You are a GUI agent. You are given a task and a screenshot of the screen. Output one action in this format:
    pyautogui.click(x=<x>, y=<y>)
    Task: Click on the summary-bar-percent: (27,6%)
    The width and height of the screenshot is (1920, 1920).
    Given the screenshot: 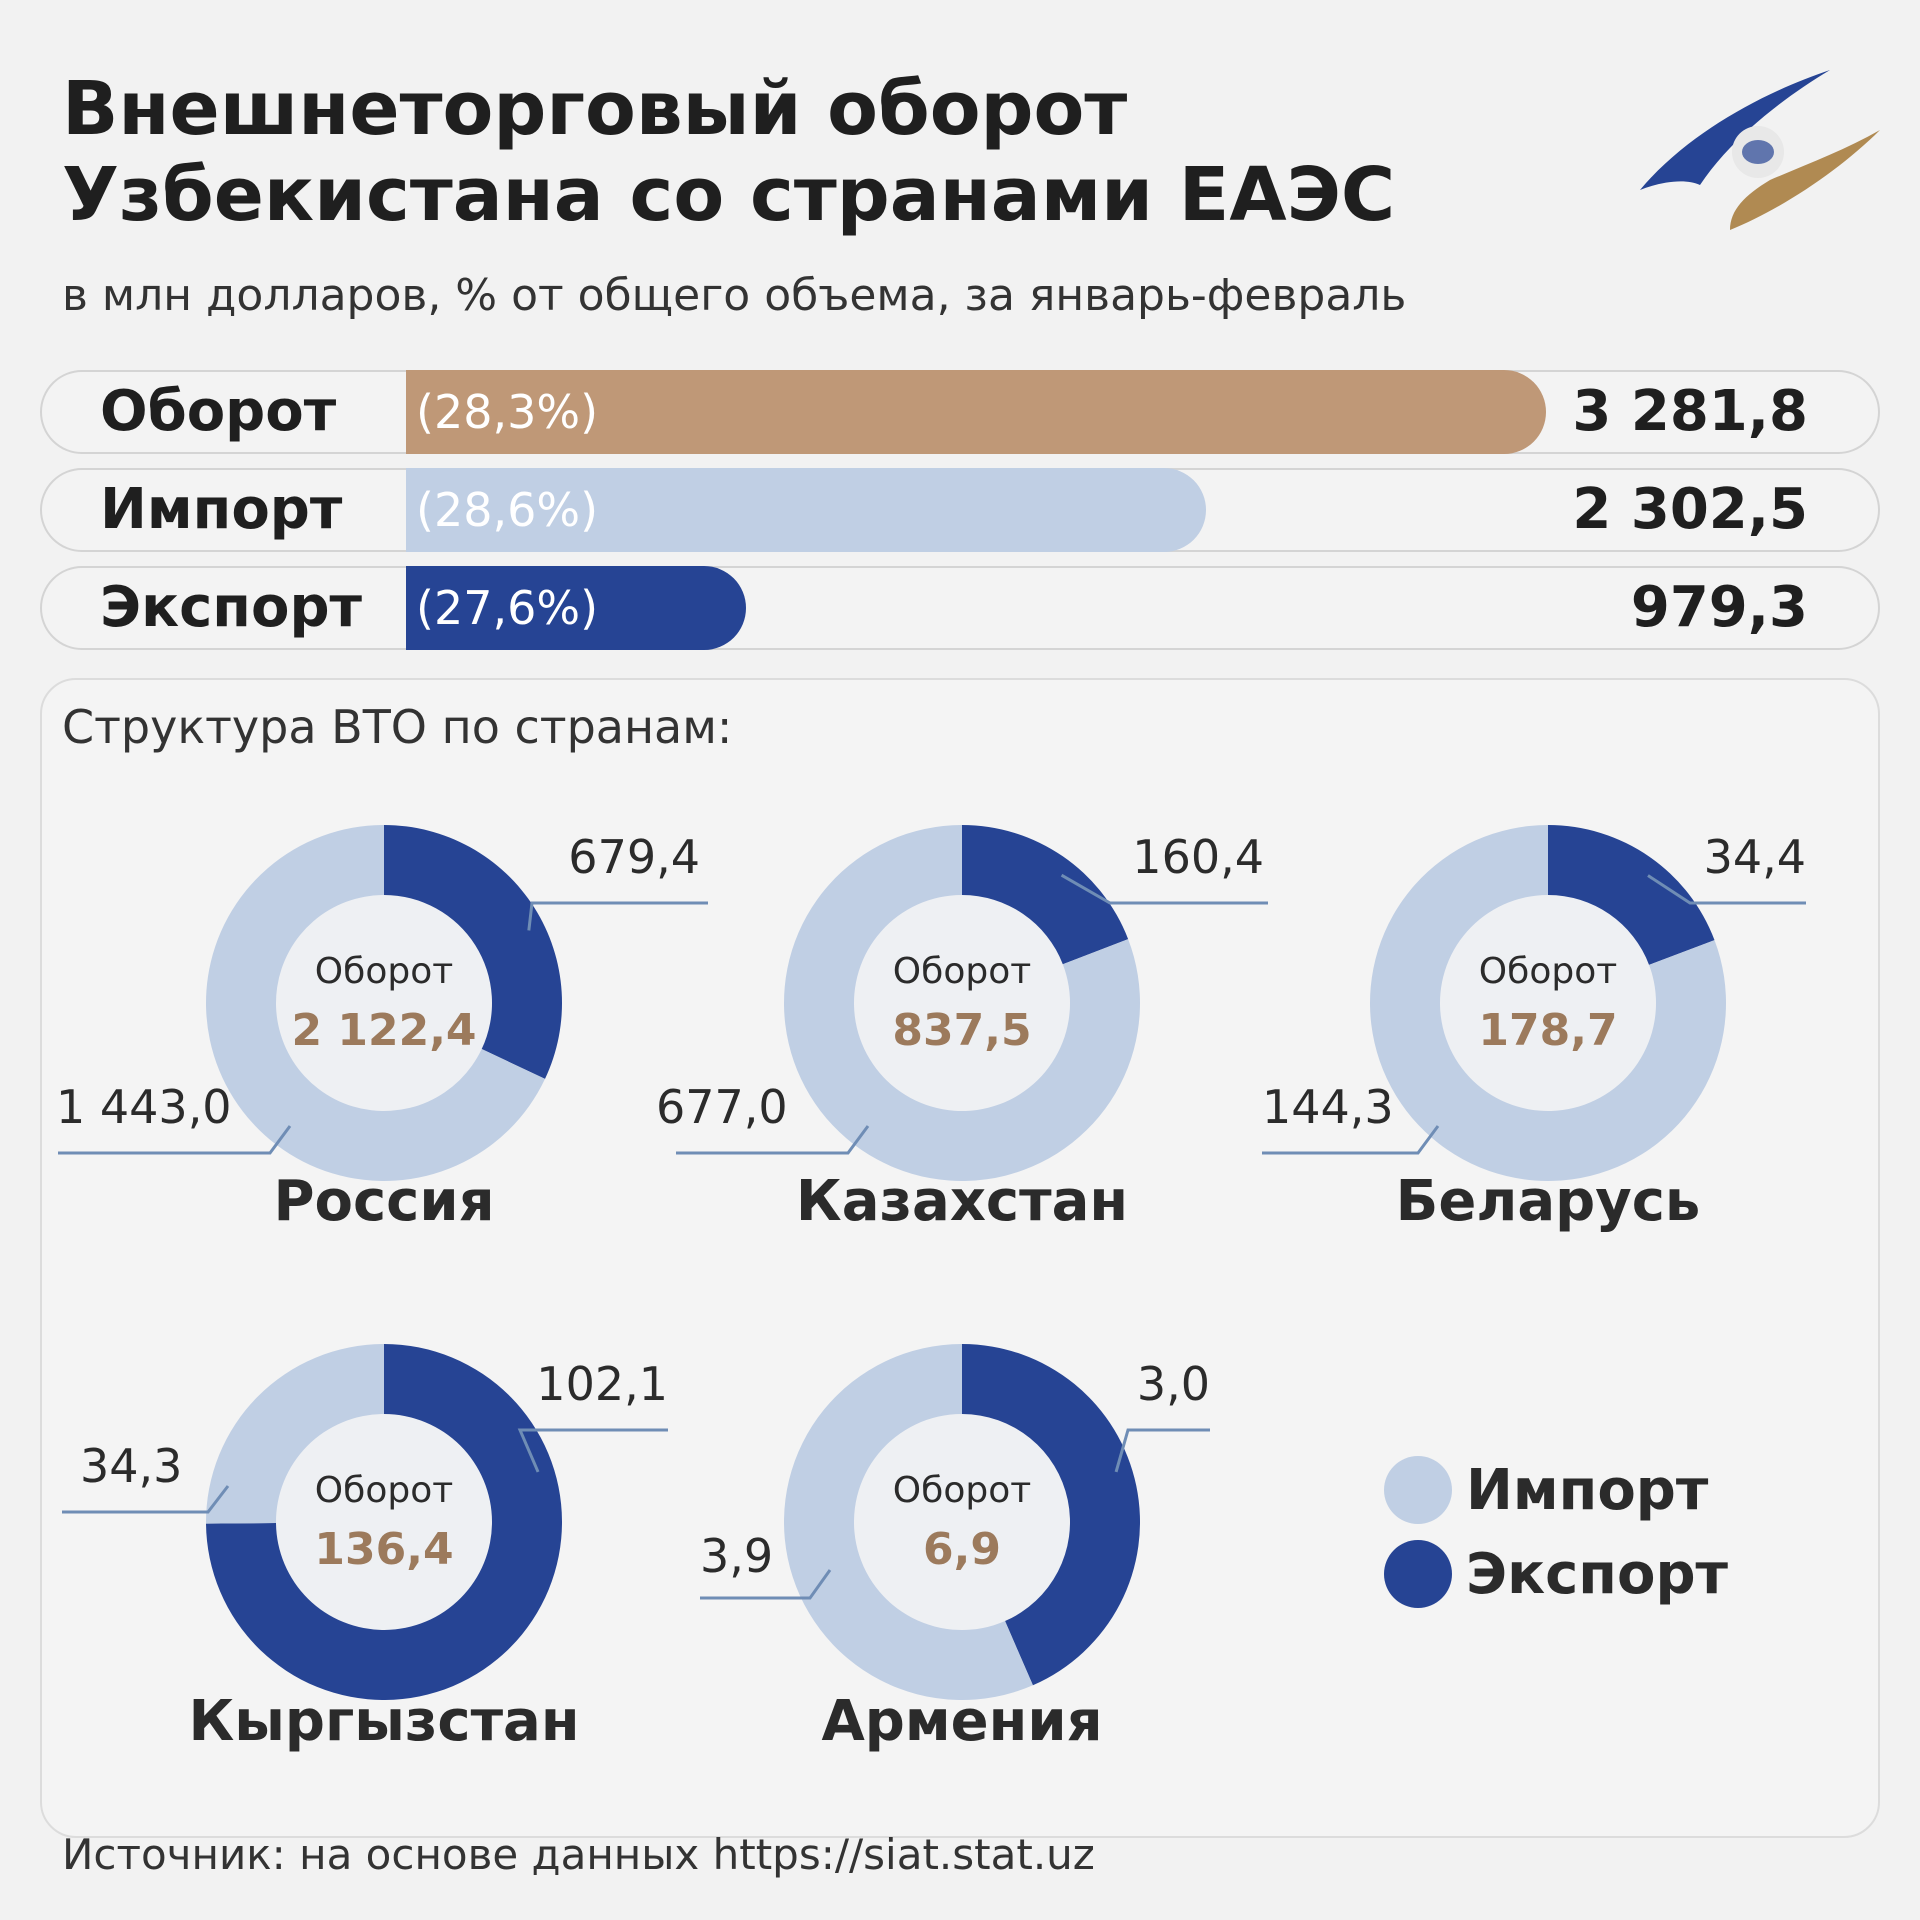 What is the action you would take?
    pyautogui.click(x=507, y=608)
    